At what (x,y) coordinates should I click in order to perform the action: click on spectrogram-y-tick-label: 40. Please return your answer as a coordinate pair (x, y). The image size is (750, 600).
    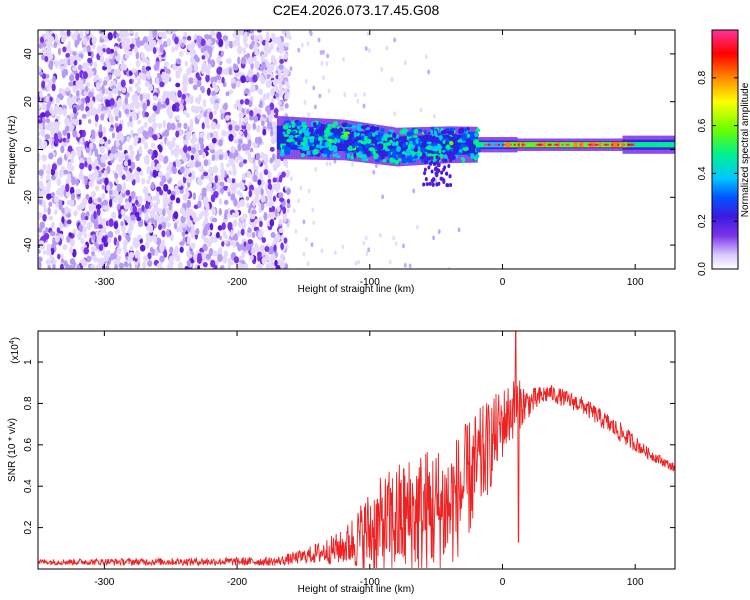
    Looking at the image, I should click on (28, 54).